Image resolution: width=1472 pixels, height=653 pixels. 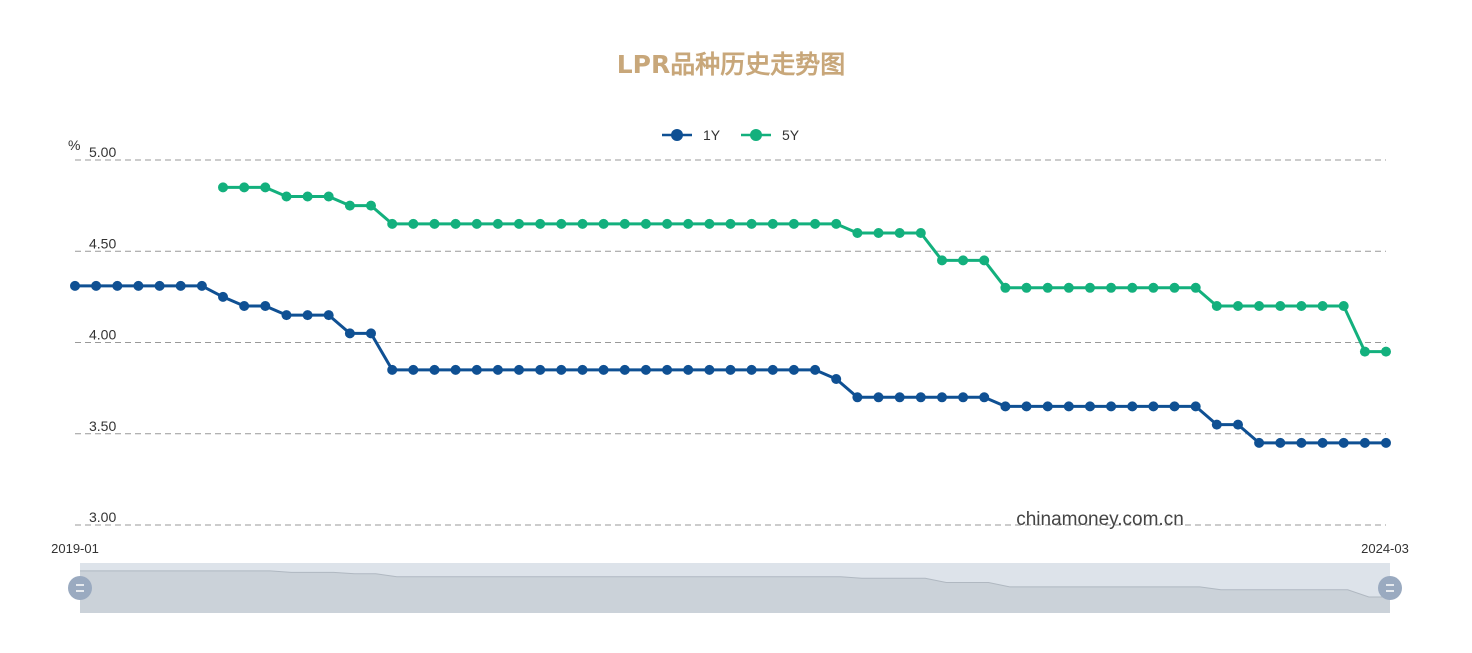 I want to click on legend-item-1y: 1Y, so click(x=691, y=135).